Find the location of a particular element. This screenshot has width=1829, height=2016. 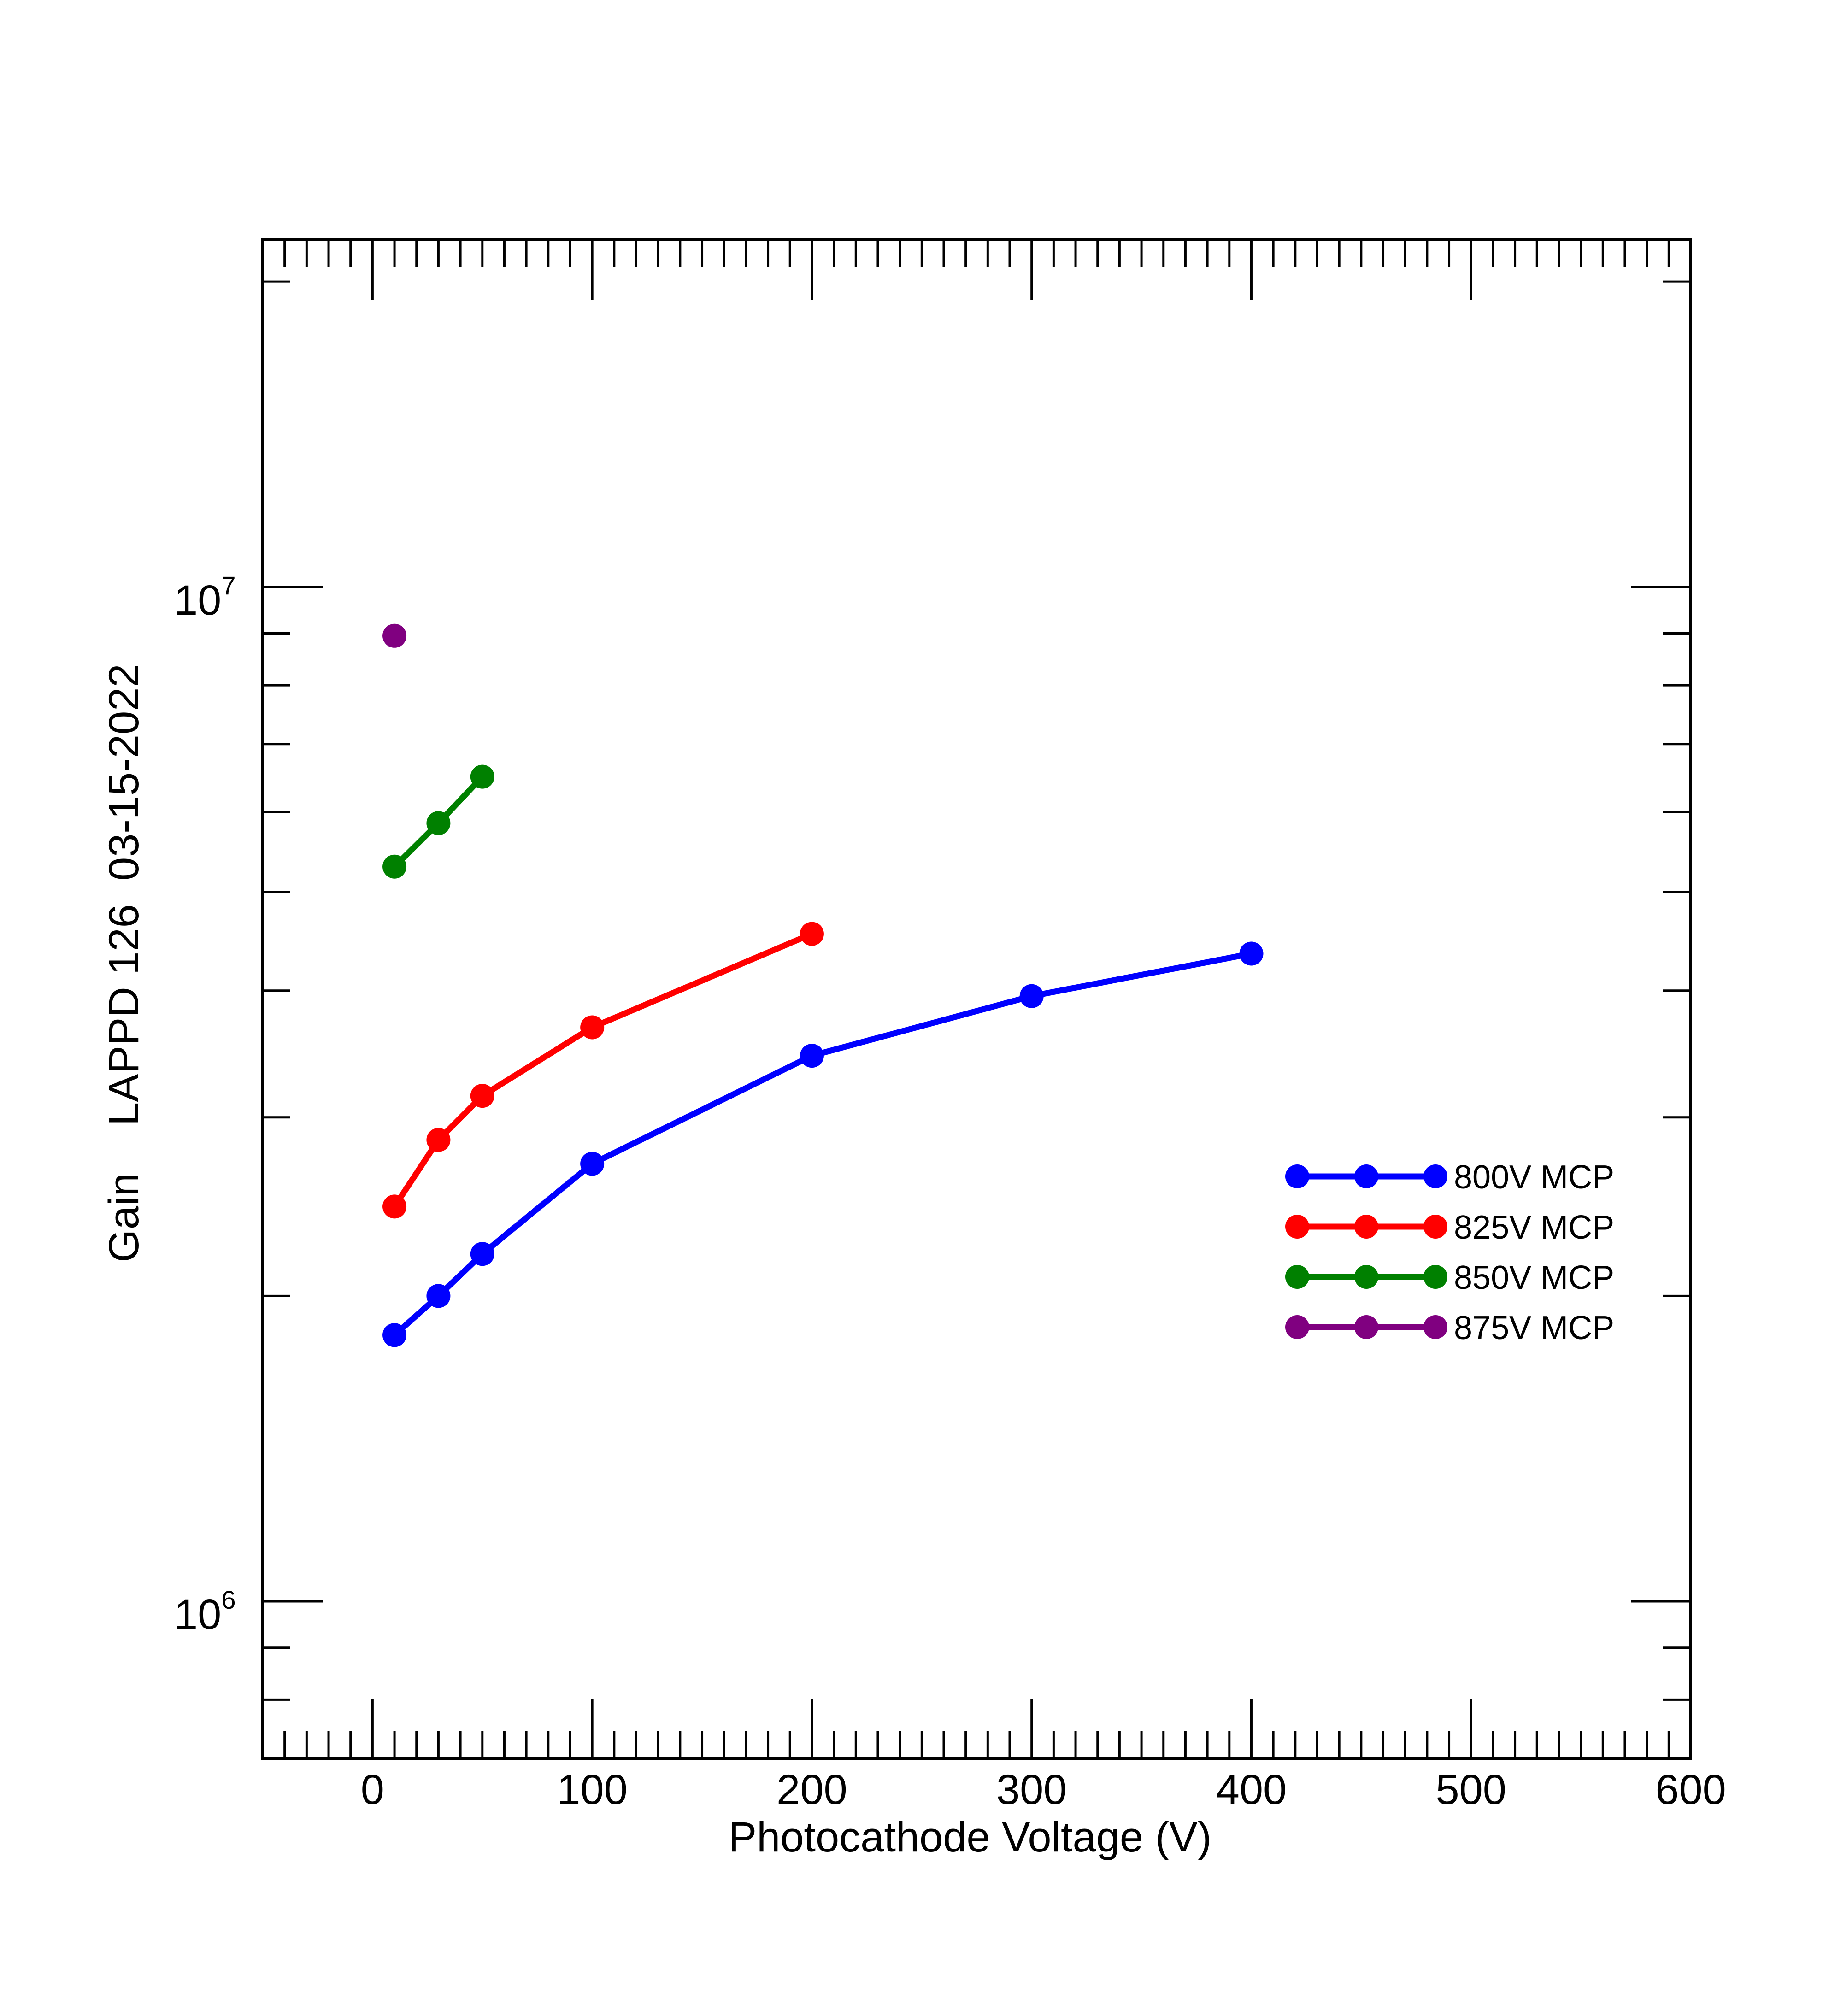

x-axis-label: Photocathode Voltage (V) is located at coordinates (971, 1837).